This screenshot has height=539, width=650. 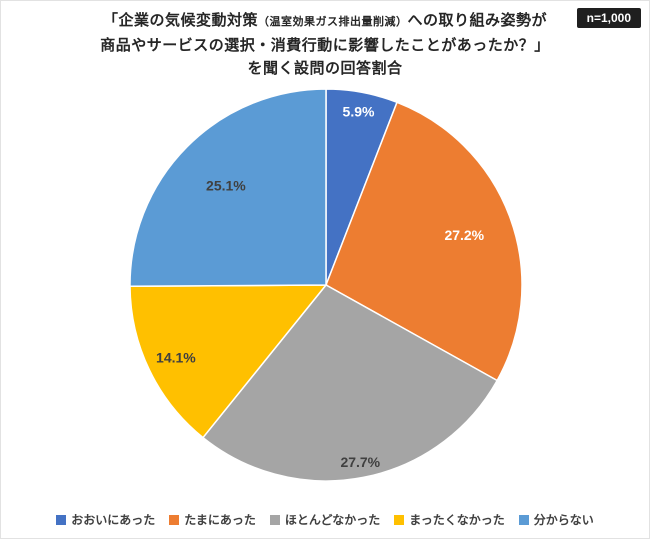 I want to click on legend-item-1: たまにあった, so click(x=212, y=519).